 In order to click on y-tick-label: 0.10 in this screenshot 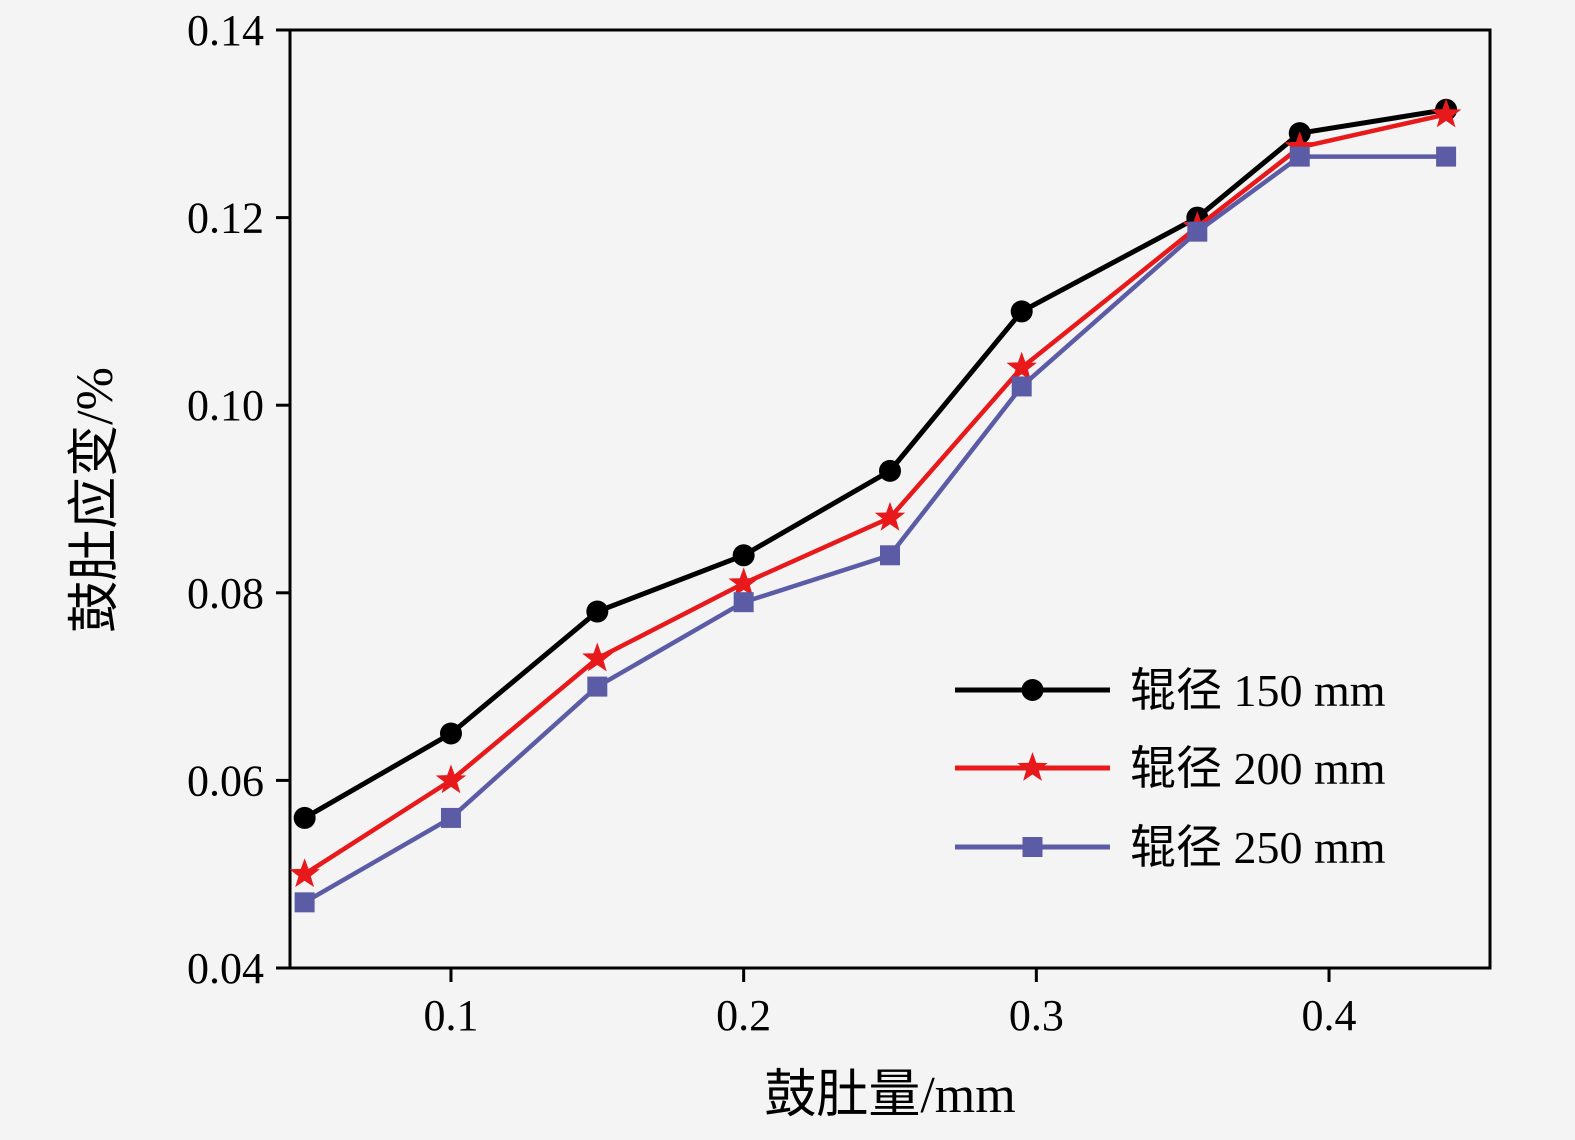, I will do `click(225, 405)`.